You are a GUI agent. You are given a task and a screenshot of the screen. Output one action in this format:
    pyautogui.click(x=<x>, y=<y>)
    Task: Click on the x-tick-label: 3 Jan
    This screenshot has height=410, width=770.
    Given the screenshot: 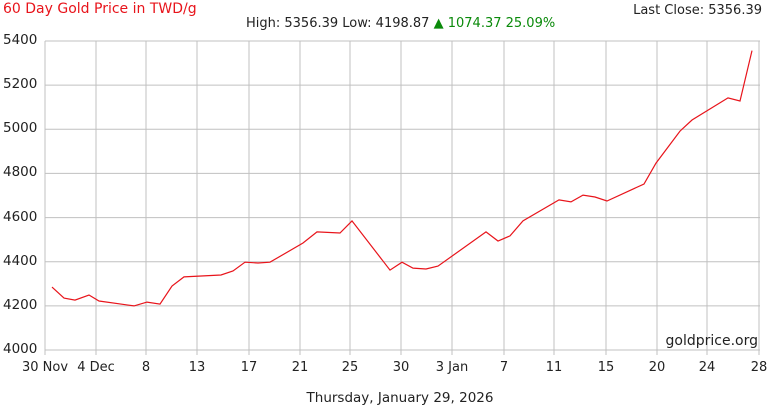 What is the action you would take?
    pyautogui.click(x=452, y=367)
    